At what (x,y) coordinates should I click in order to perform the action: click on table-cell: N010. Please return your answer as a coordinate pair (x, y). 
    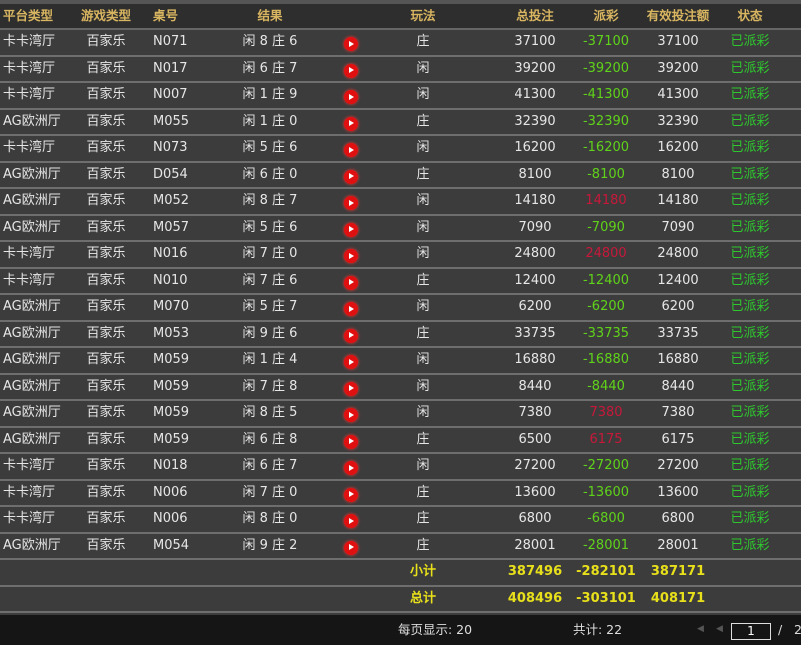
    Looking at the image, I should click on (170, 280).